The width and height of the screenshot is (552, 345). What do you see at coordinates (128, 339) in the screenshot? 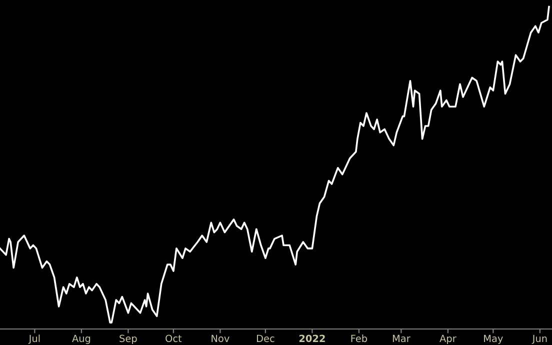
I see `x-tick-label: Sep` at bounding box center [128, 339].